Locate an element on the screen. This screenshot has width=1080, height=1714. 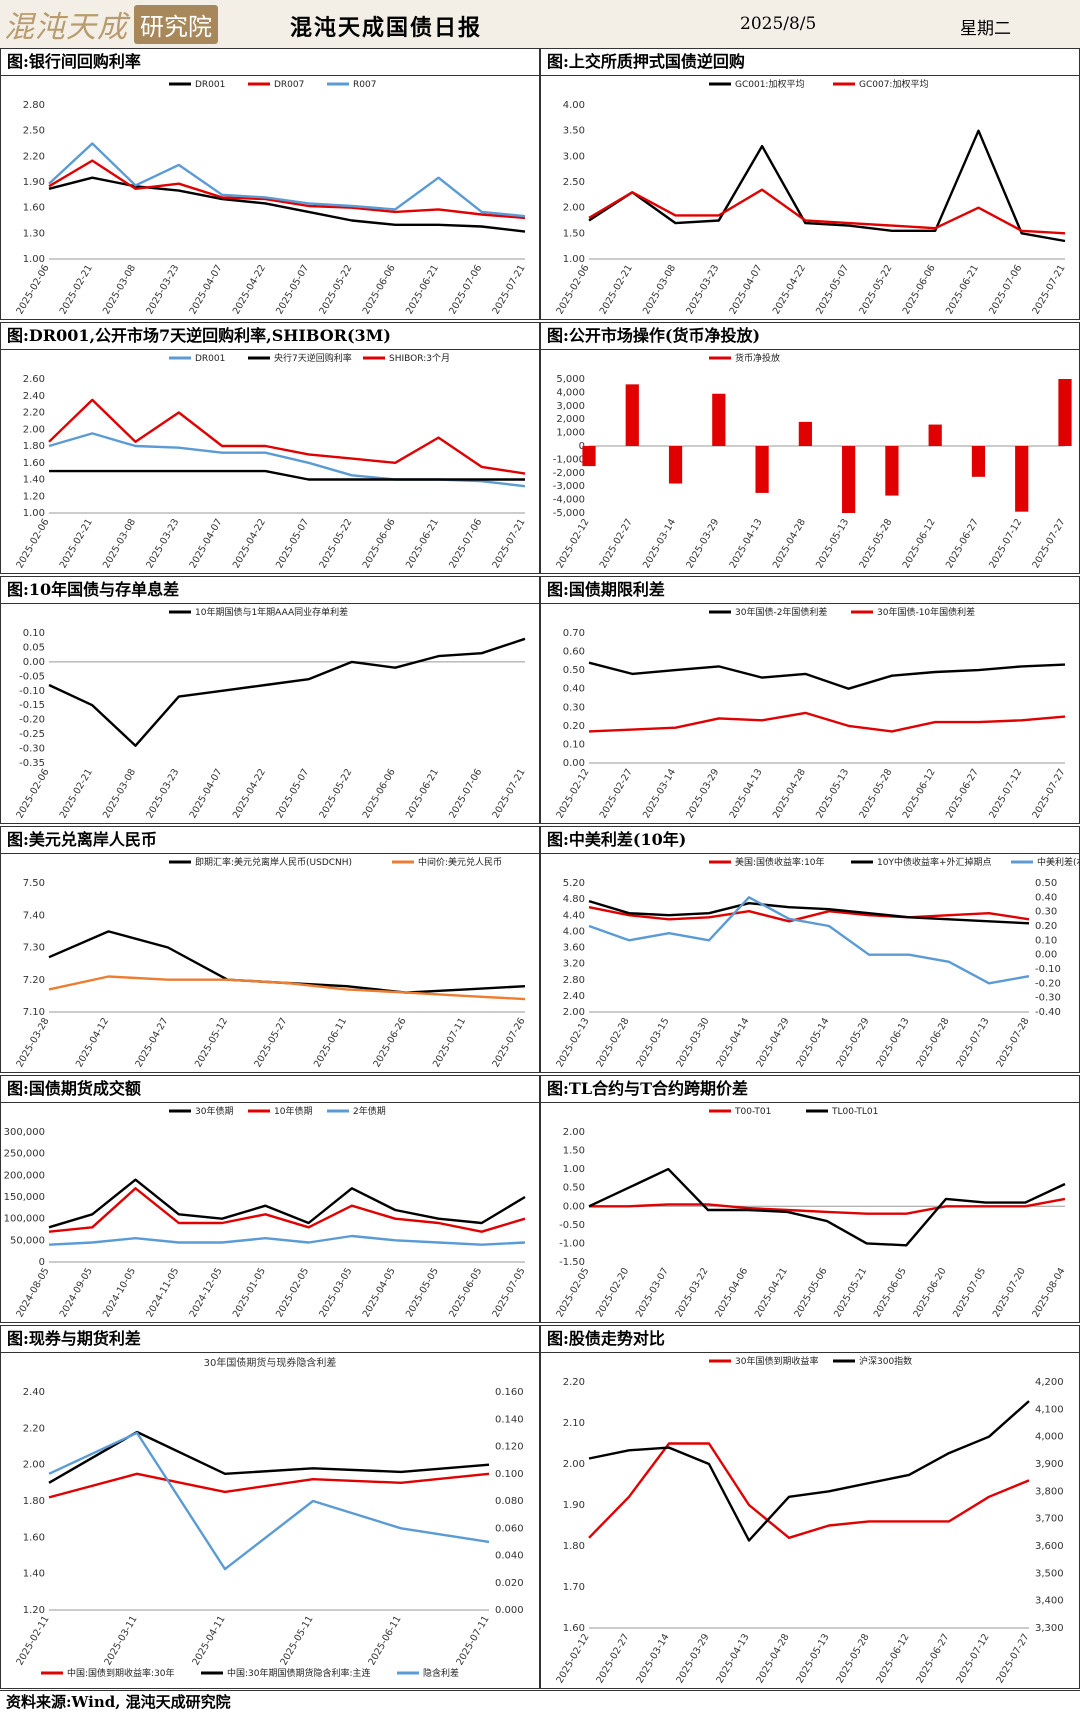
y-tick-label: 1.20 is located at coordinates (34, 496).